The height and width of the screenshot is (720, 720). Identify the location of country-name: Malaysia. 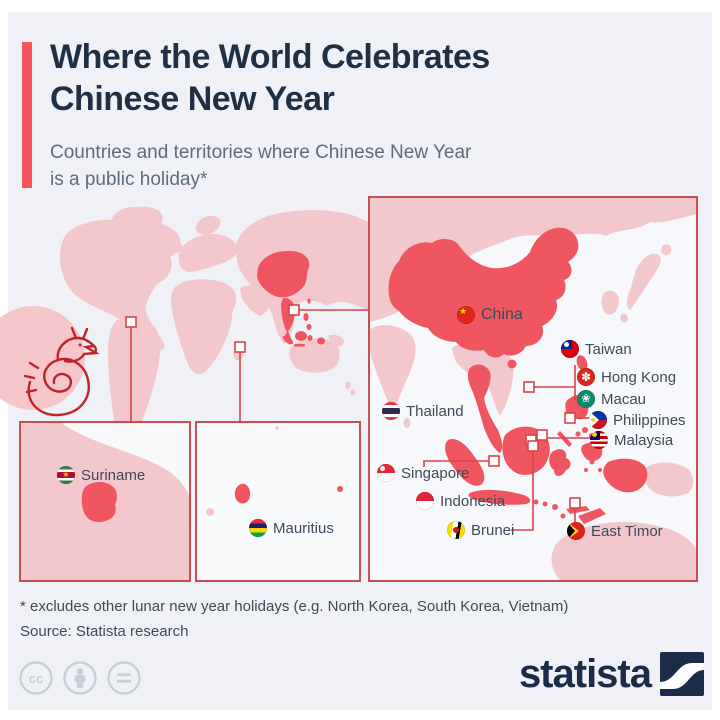
(644, 440).